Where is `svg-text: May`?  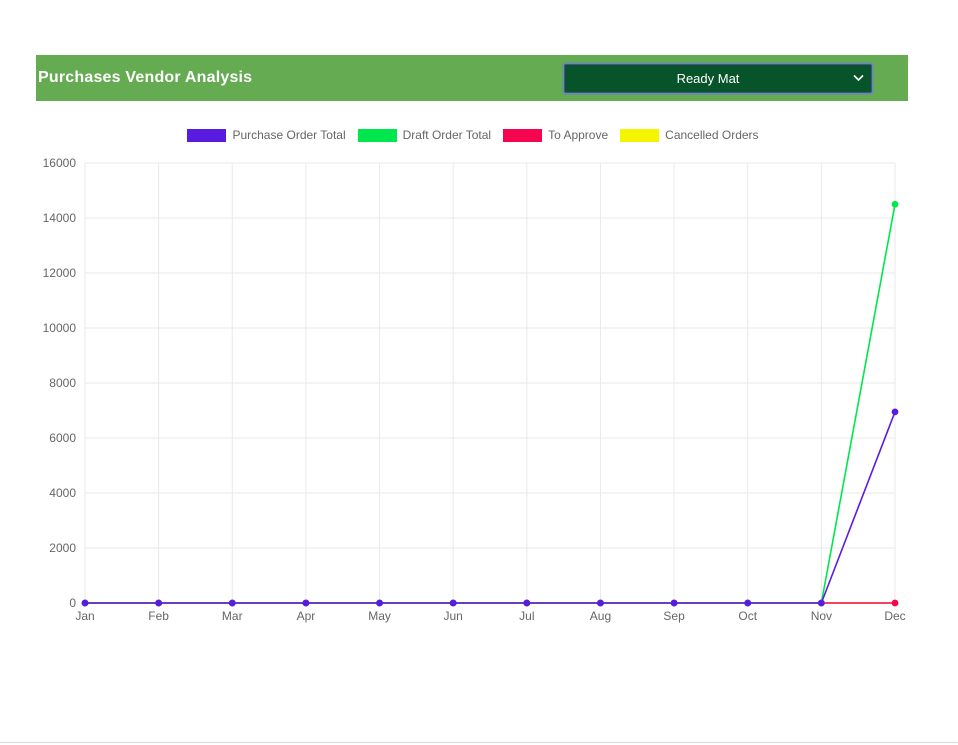 svg-text: May is located at coordinates (379, 616).